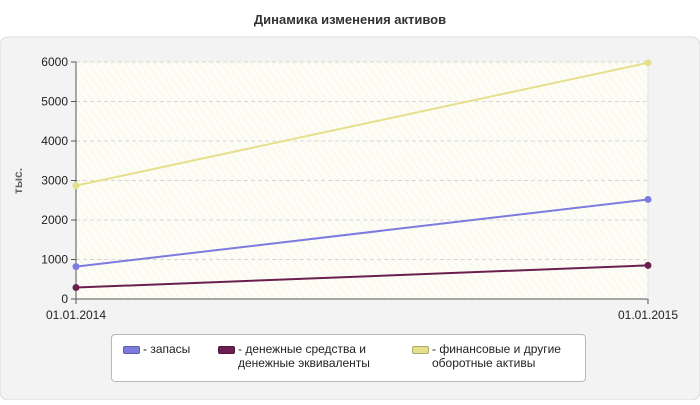  I want to click on legend-label-zapasy: - запасы, so click(167, 349).